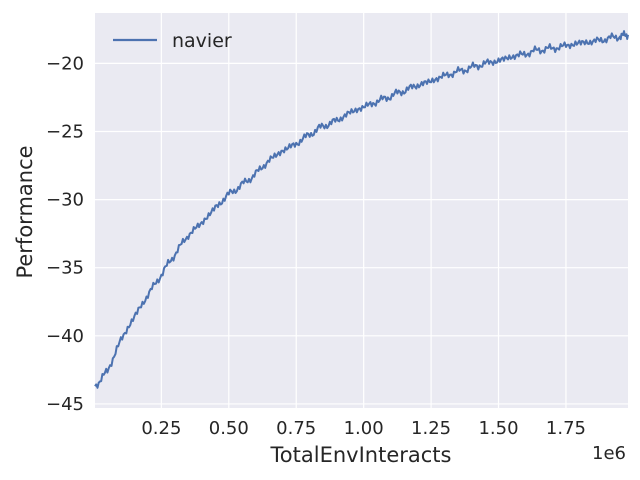  I want to click on y-tick-label: −30, so click(65, 200).